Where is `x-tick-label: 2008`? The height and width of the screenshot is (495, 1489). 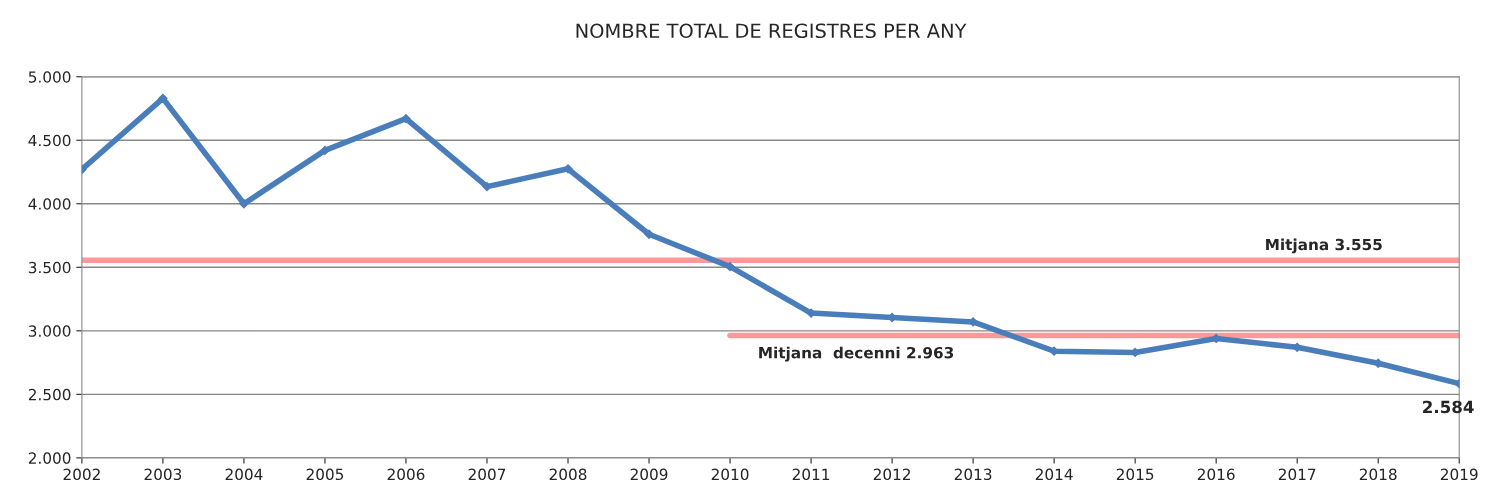
x-tick-label: 2008 is located at coordinates (568, 474).